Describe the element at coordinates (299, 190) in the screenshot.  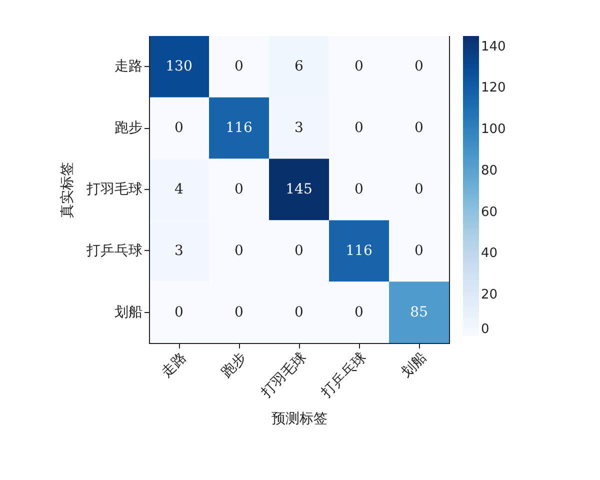
I see `data-label: 145` at that location.